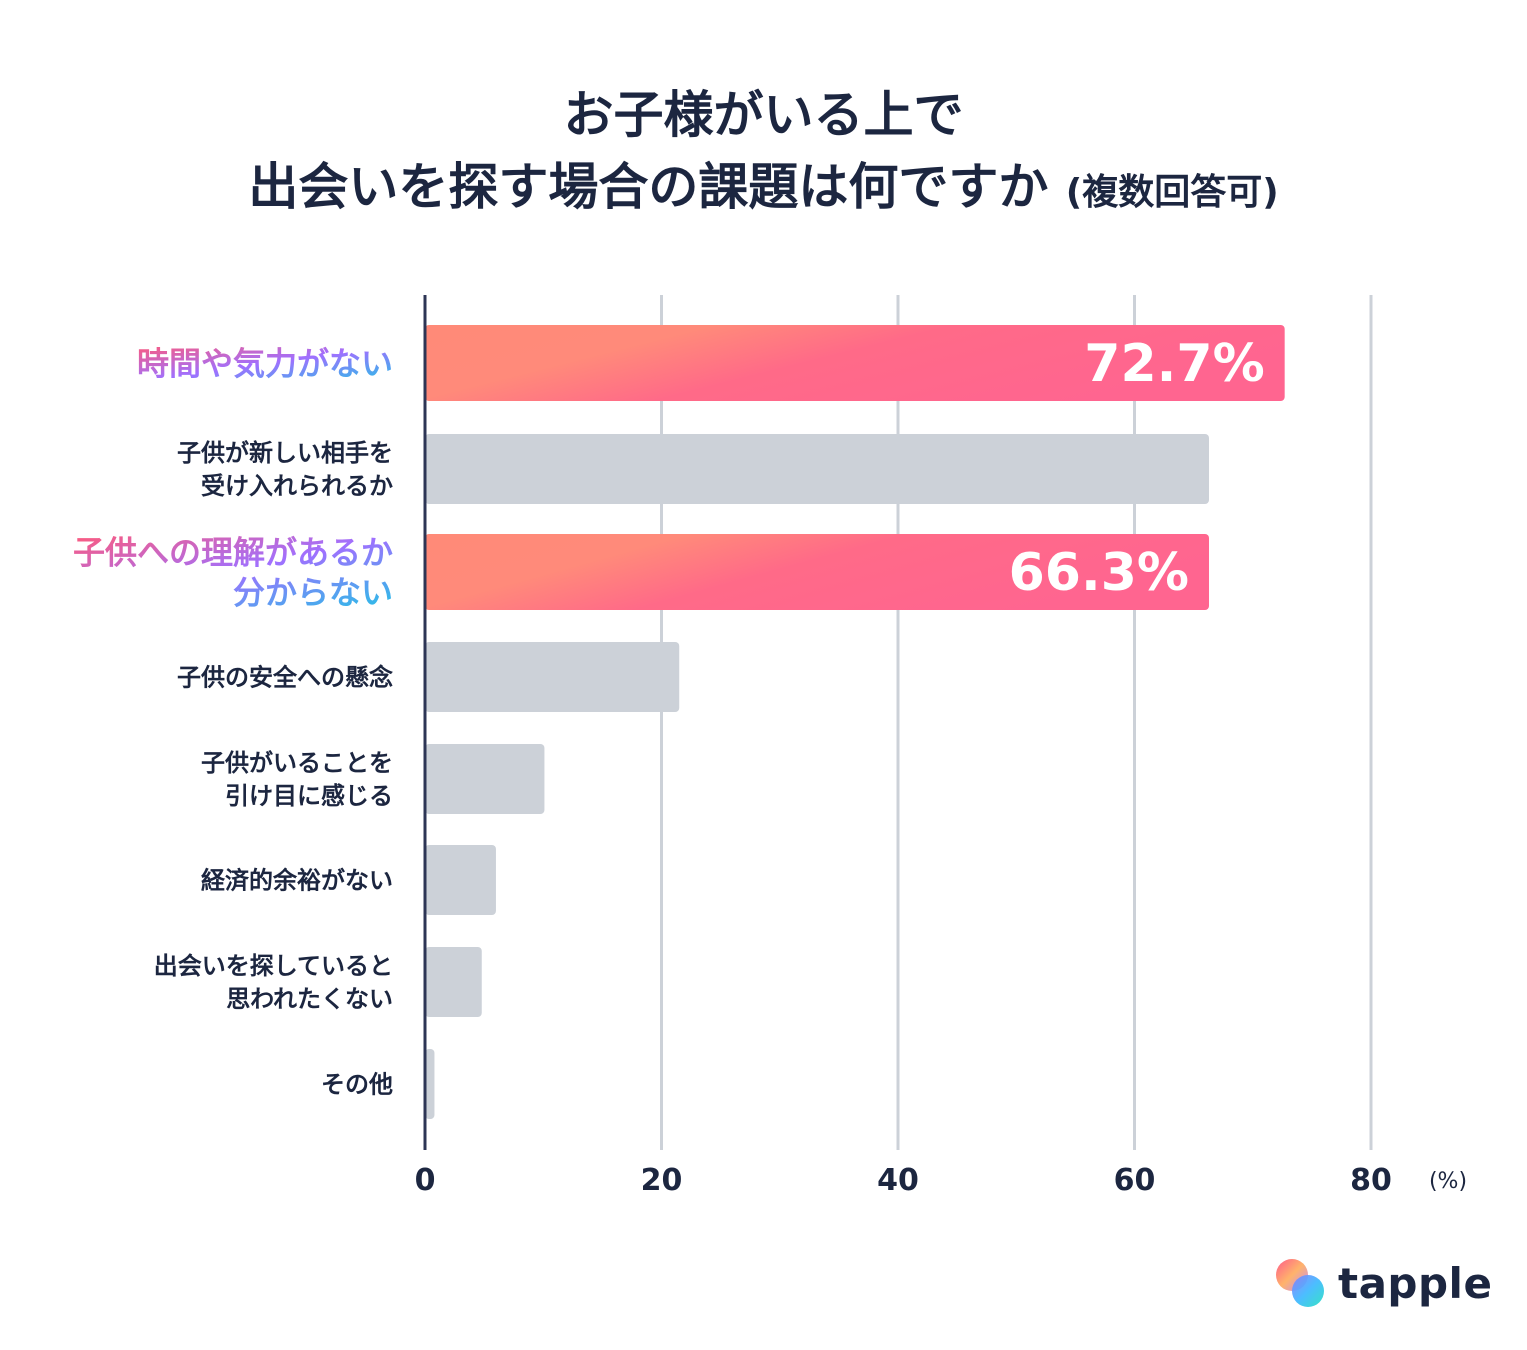 This screenshot has width=1527, height=1350. I want to click on chart-title-line2: 出会いを探す場合の課題は何ですか (複数回答可), so click(763, 190).